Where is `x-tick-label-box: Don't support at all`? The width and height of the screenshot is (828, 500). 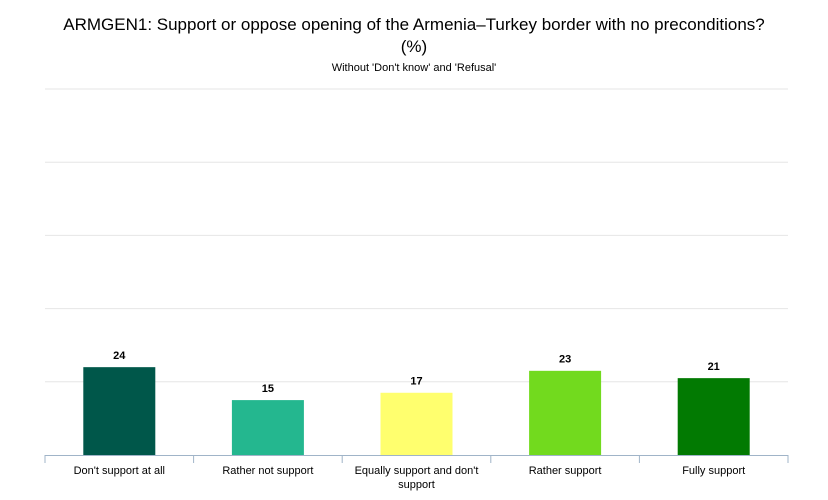 x-tick-label-box: Don't support at all is located at coordinates (119, 471).